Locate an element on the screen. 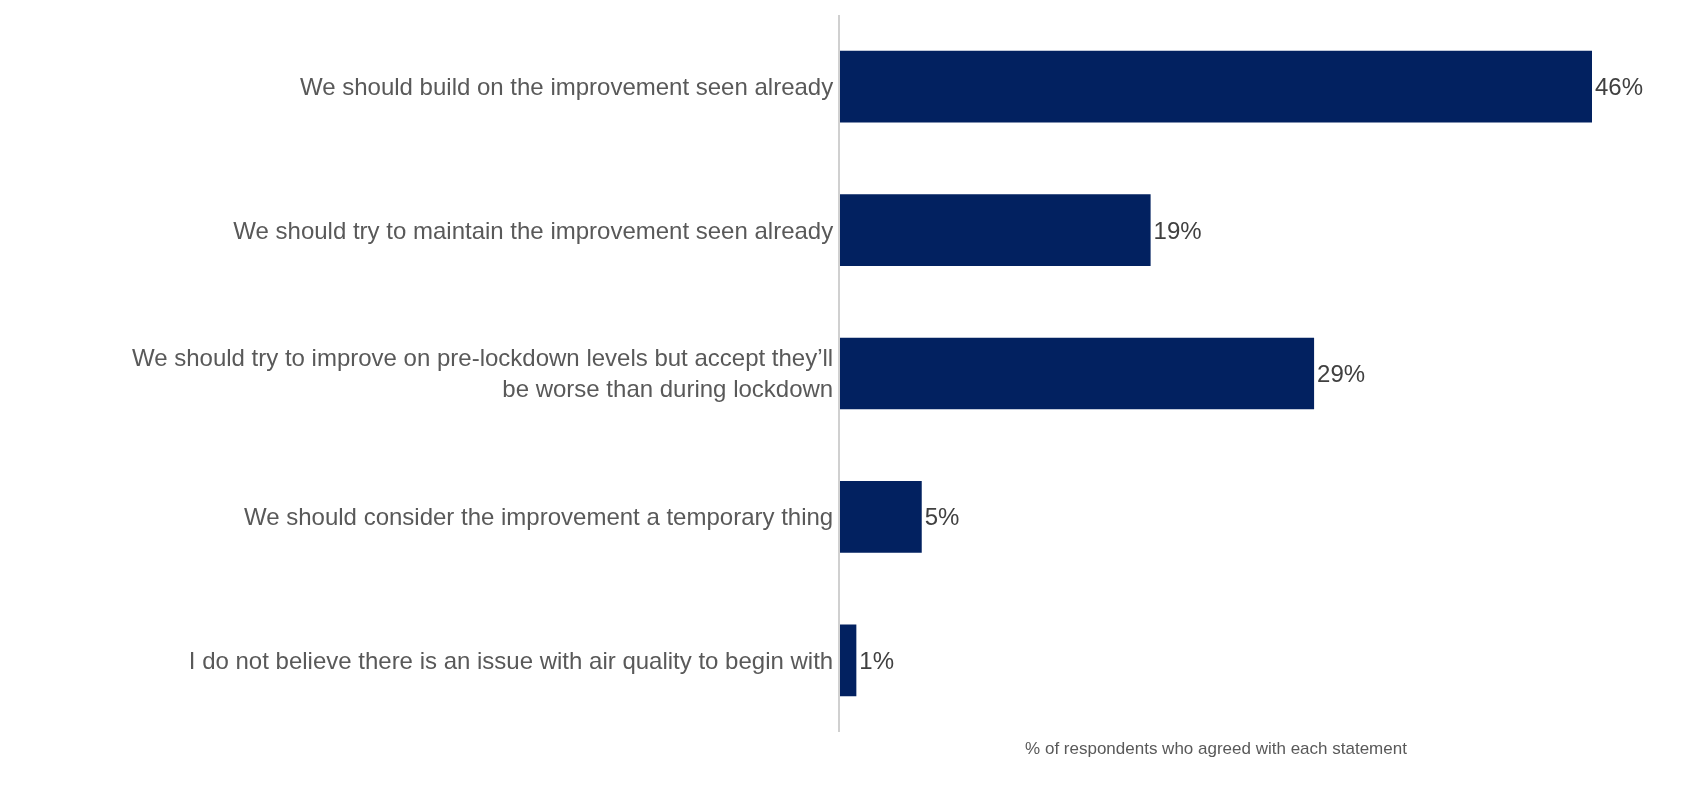 The height and width of the screenshot is (792, 1682). y-tick-label: We should try to improve on pre-lockdown levels but accept they’ll be worse than during lockdown is located at coordinates (482, 373).